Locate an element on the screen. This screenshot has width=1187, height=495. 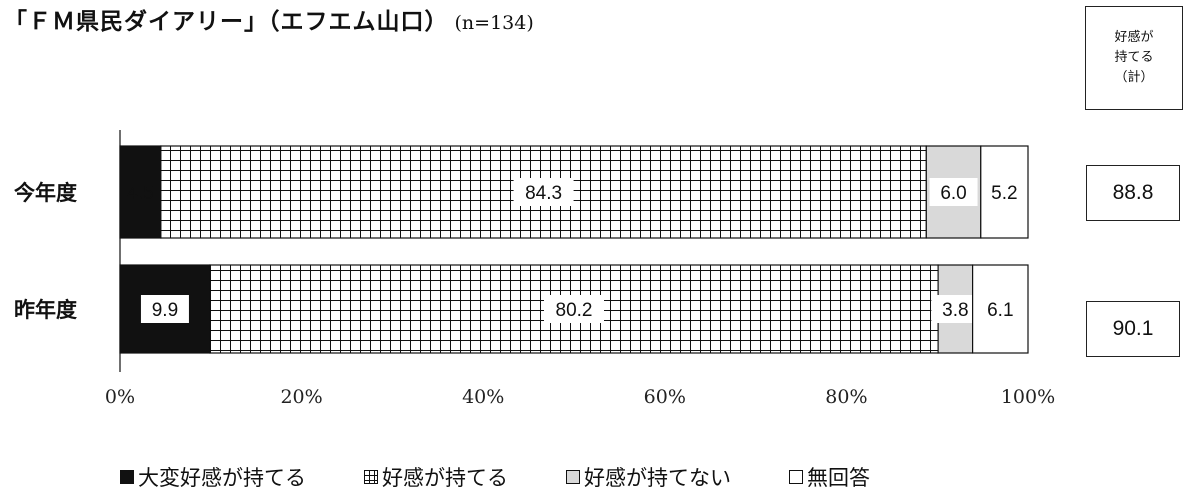
data-label-this-year-not-favorable: 6.0 is located at coordinates (953, 193).